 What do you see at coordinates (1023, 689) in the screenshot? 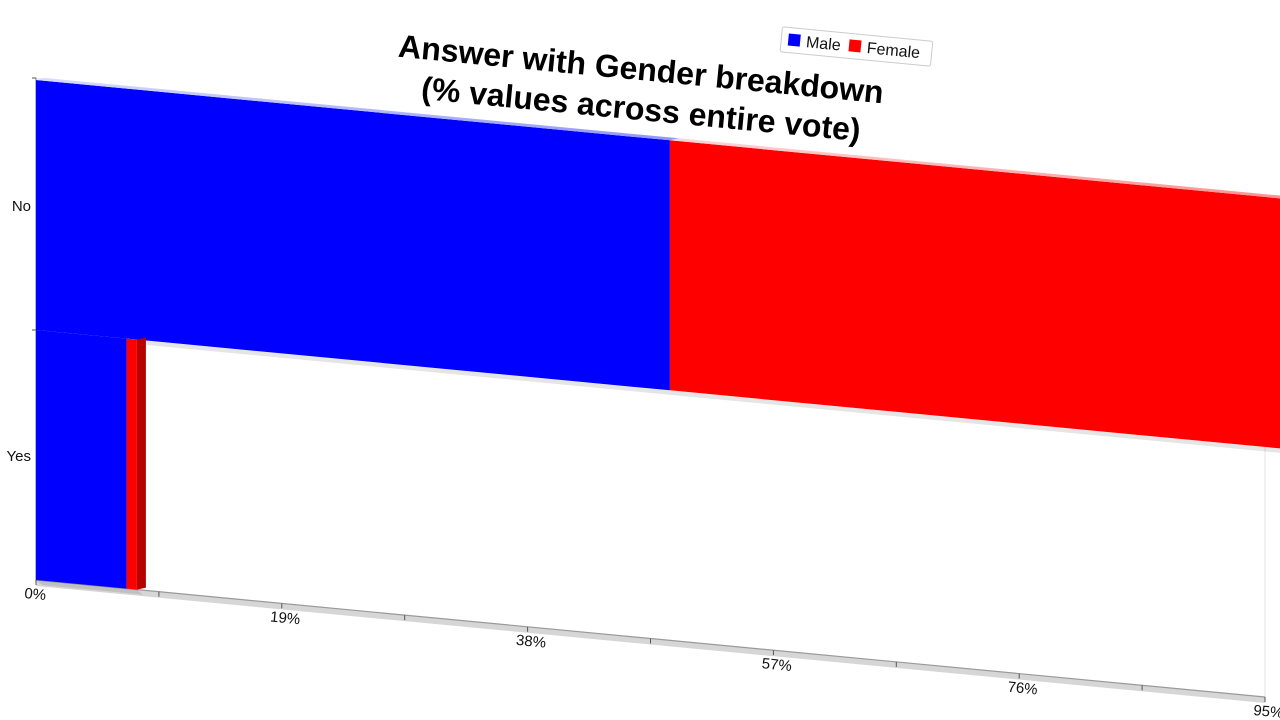
I see `x-tick-label: 76%` at bounding box center [1023, 689].